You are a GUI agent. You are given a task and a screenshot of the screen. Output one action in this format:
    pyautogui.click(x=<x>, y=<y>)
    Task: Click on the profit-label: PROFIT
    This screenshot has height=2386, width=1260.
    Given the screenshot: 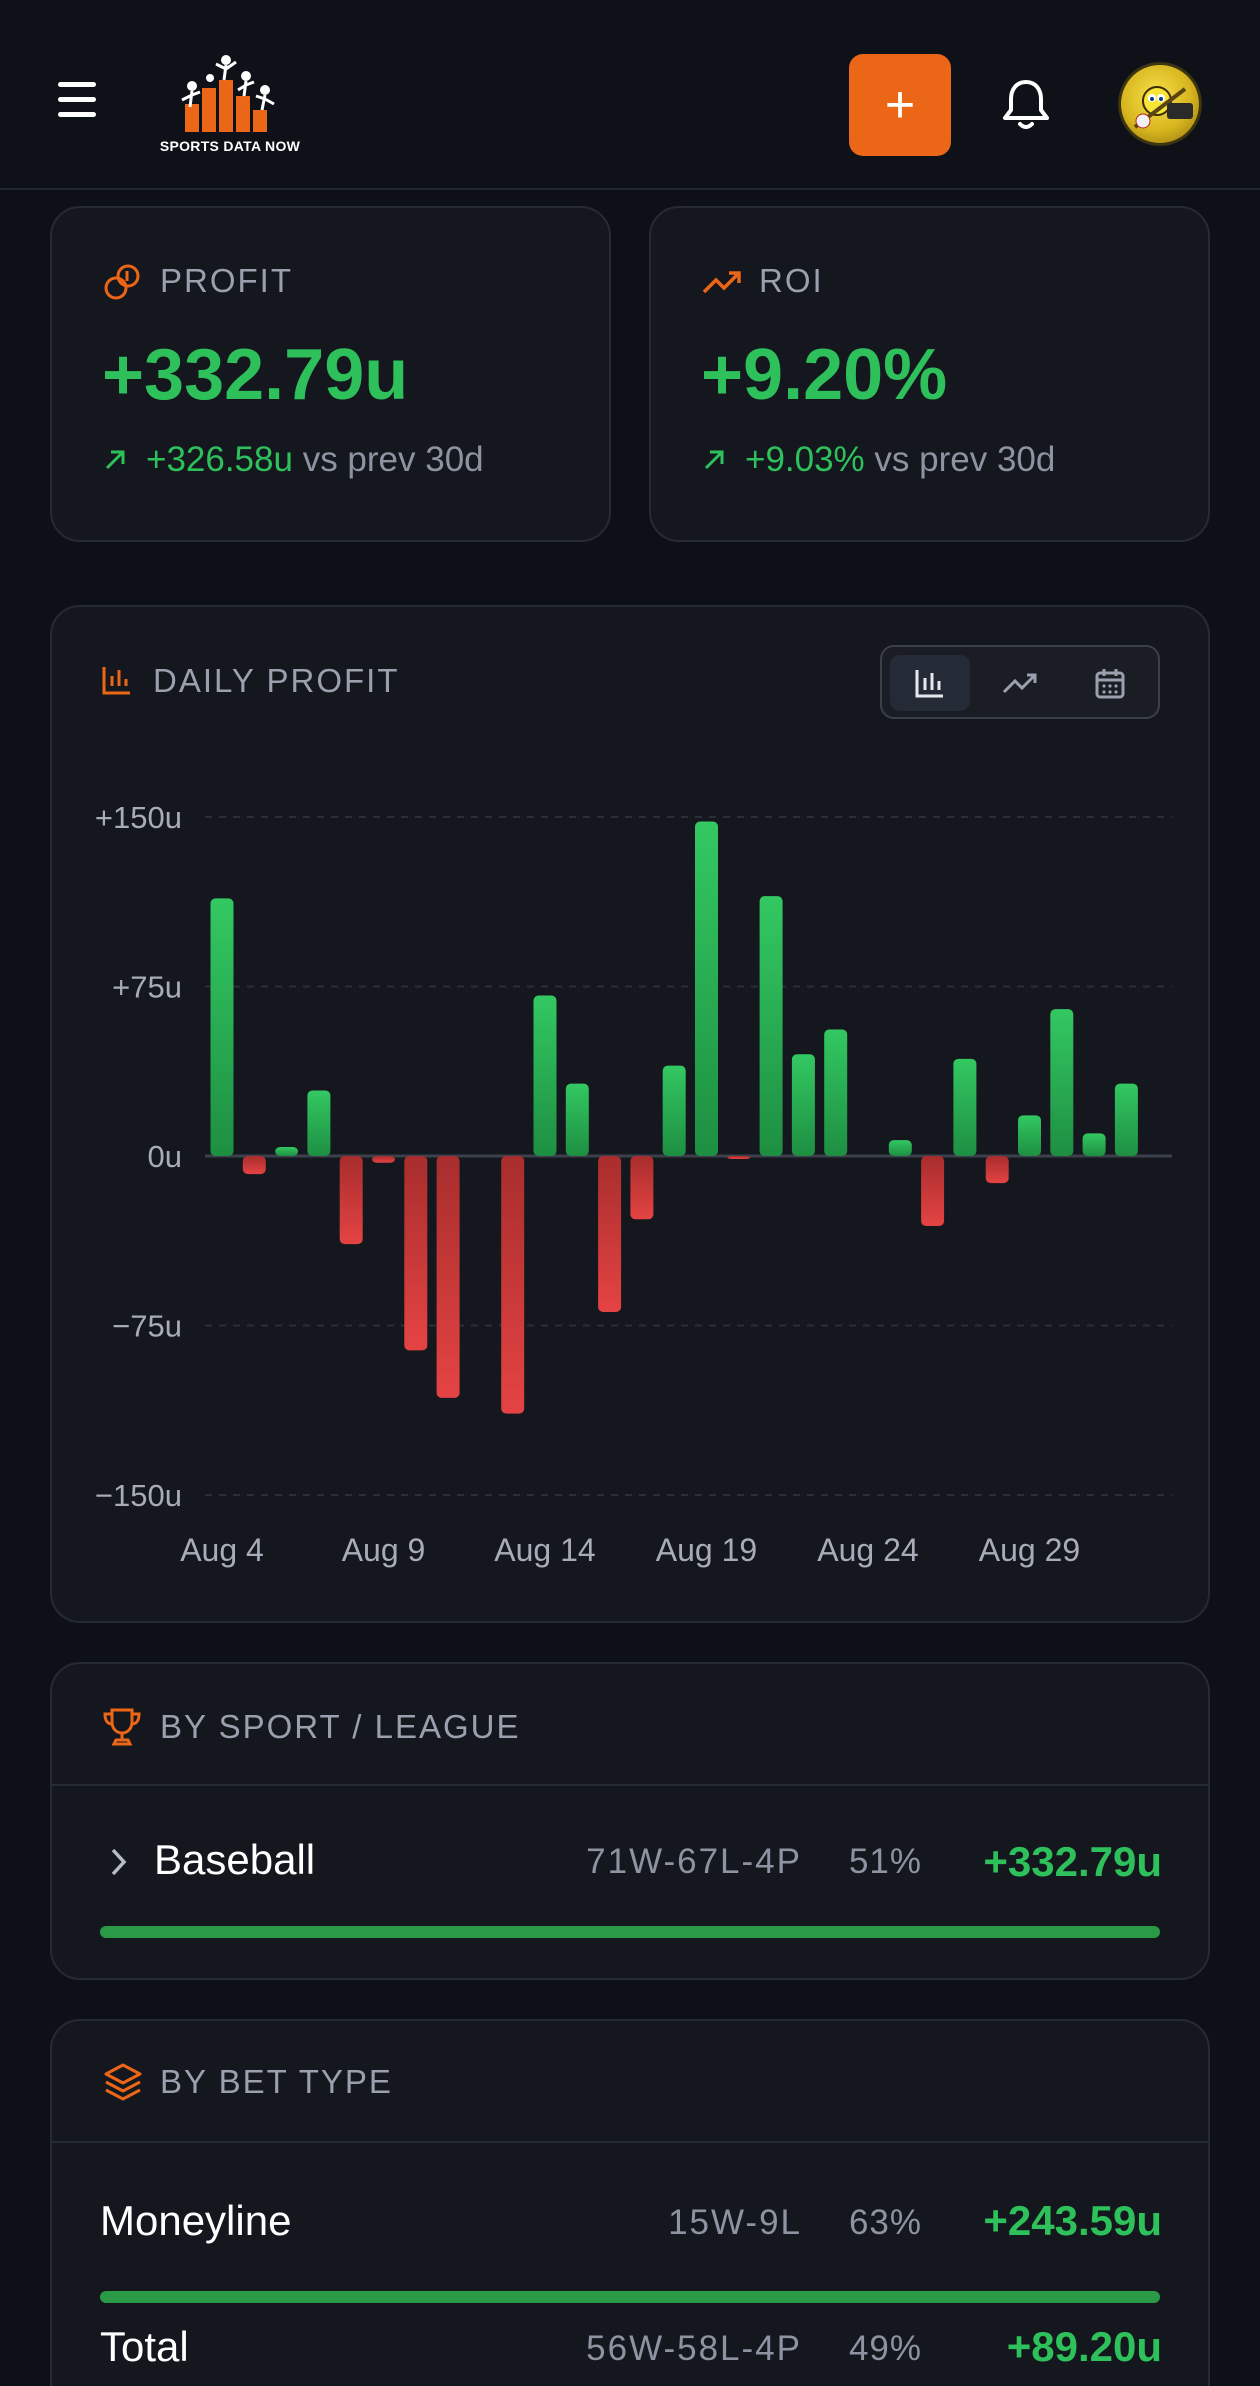 What is the action you would take?
    pyautogui.click(x=226, y=280)
    